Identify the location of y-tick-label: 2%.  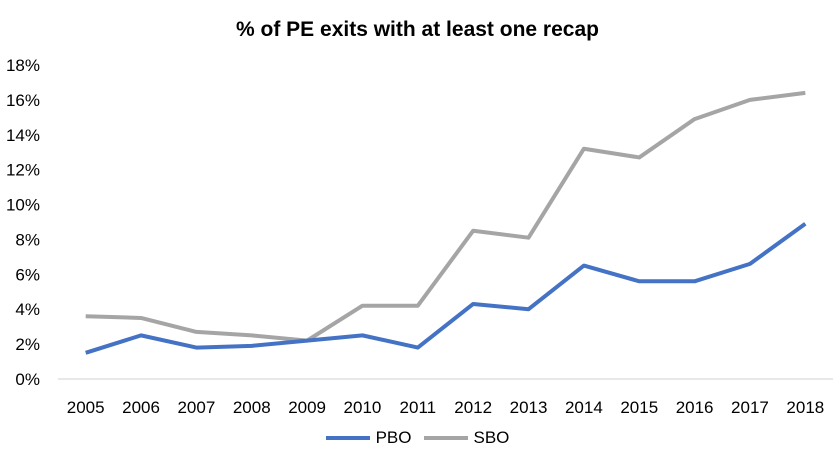
(27, 344).